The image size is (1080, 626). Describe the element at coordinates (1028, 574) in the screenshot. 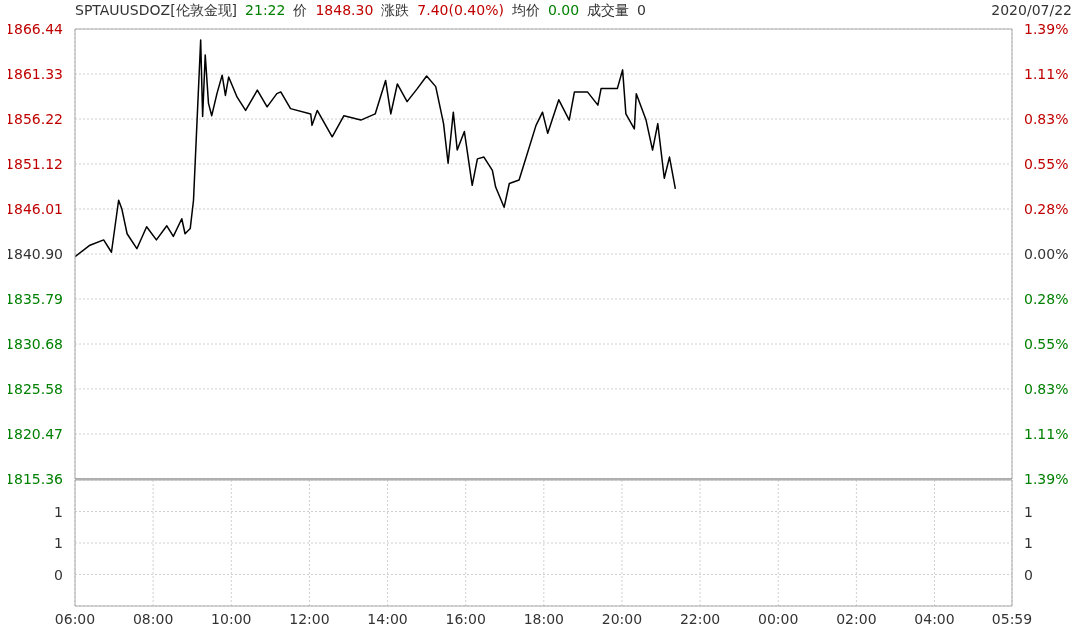

I see `y2-tick-label: 0` at that location.